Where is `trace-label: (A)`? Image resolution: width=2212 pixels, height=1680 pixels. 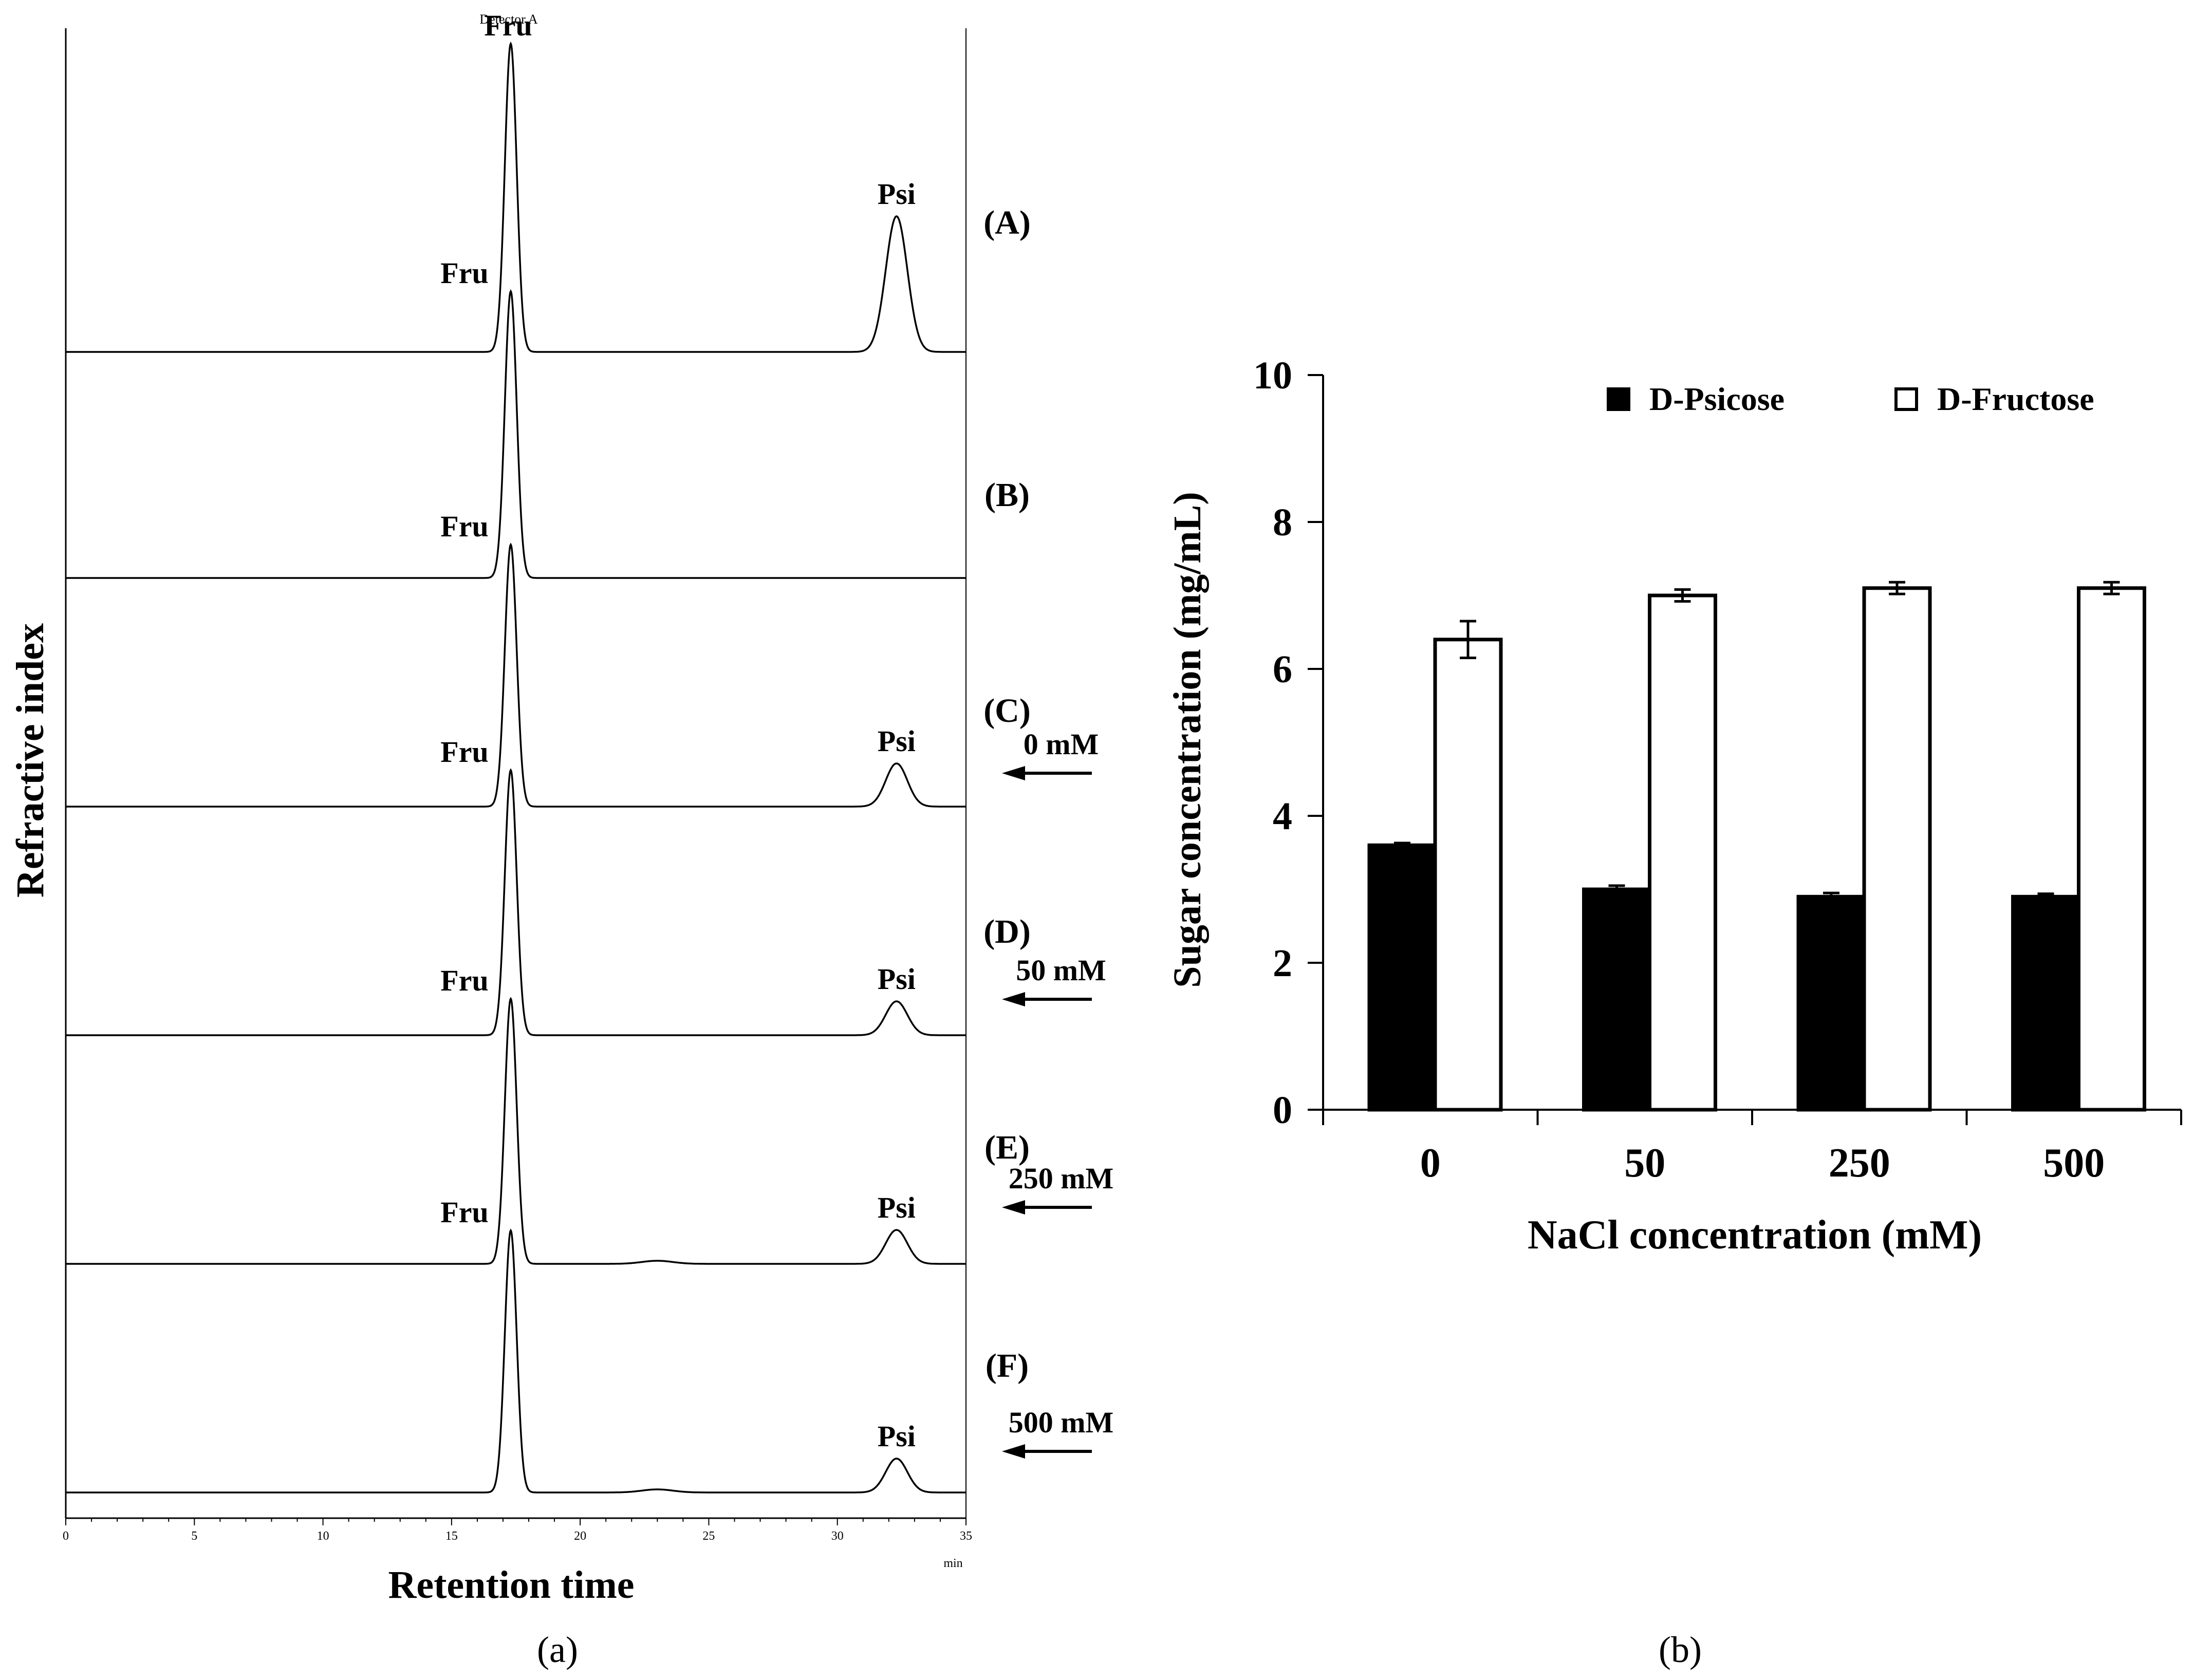 trace-label: (A) is located at coordinates (1007, 222).